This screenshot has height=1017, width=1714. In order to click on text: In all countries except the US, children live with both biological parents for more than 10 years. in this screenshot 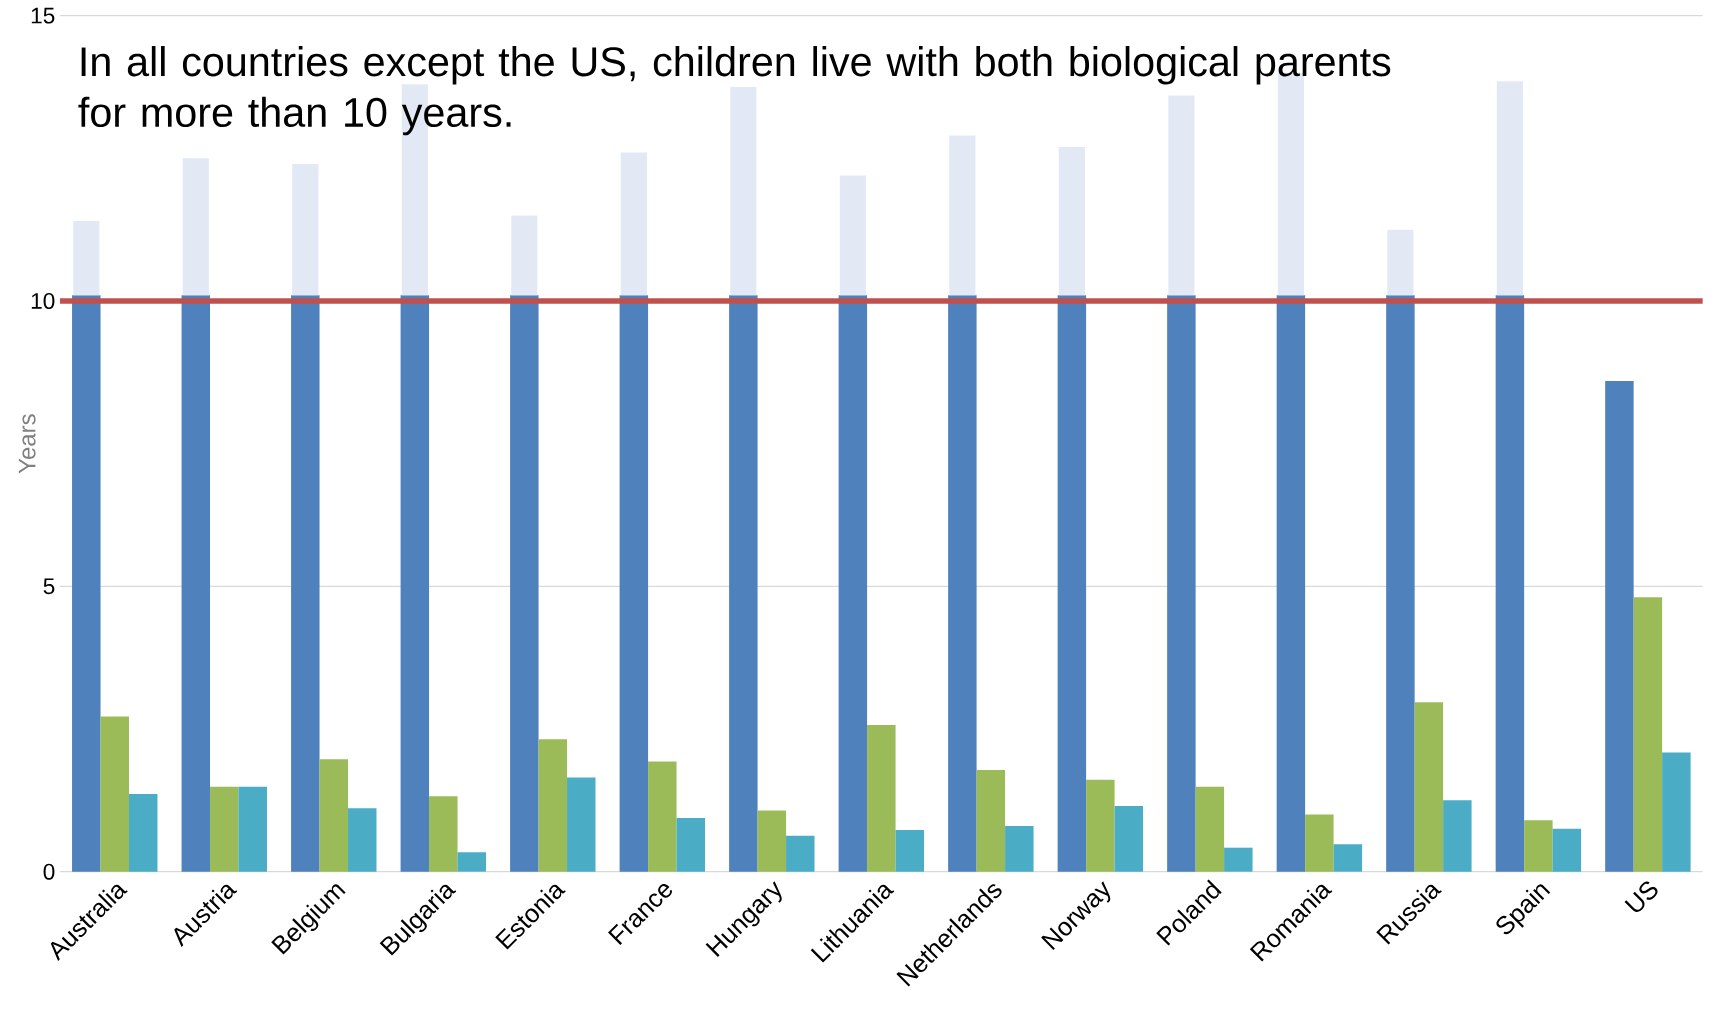, I will do `click(734, 91)`.